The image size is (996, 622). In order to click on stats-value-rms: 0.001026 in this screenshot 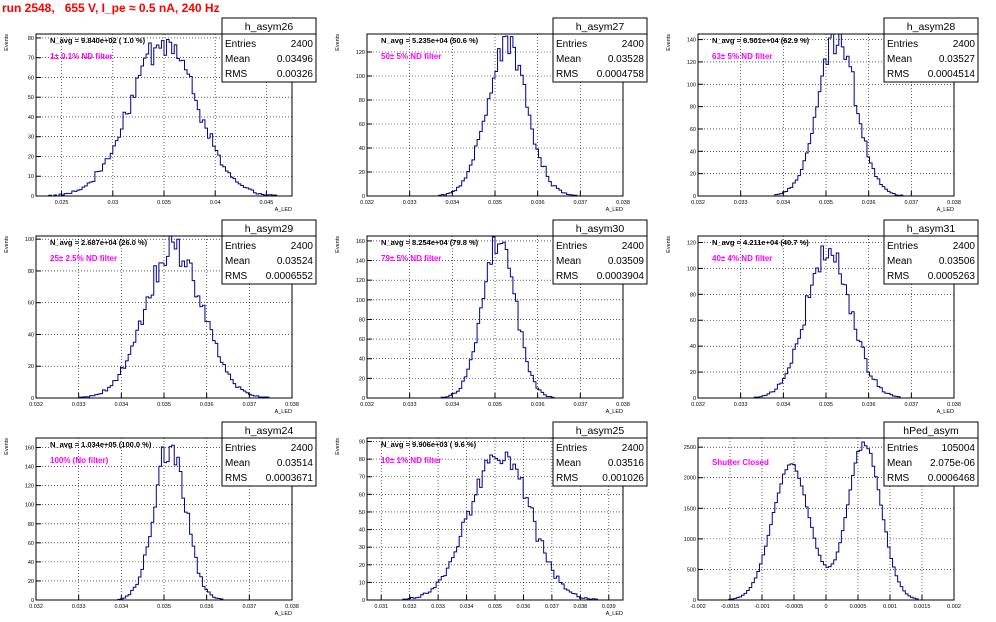, I will do `click(623, 478)`.